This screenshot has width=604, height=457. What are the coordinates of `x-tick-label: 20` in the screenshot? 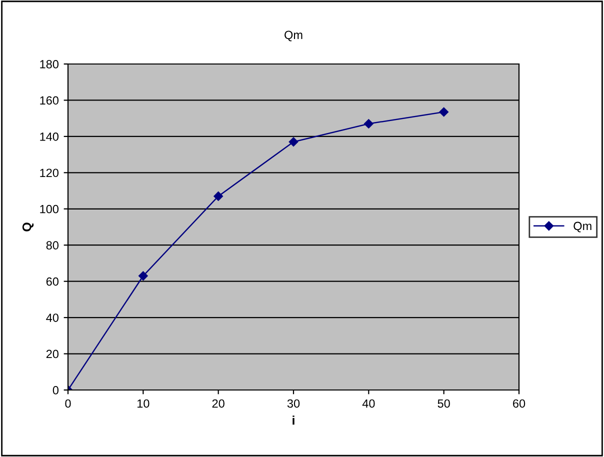 It's located at (218, 403).